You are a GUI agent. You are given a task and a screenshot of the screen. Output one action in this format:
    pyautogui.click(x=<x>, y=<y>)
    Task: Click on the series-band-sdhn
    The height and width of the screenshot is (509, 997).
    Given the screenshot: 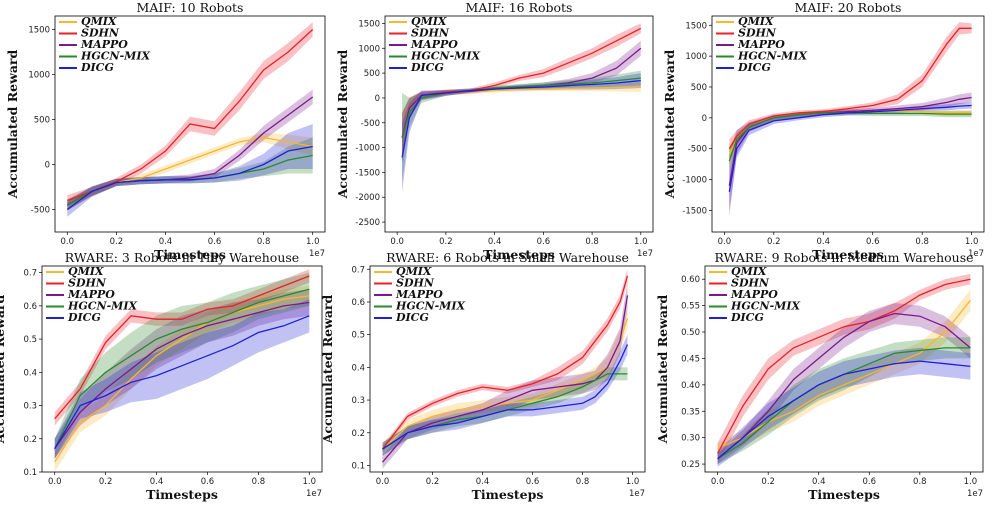 What is the action you would take?
    pyautogui.click(x=190, y=114)
    